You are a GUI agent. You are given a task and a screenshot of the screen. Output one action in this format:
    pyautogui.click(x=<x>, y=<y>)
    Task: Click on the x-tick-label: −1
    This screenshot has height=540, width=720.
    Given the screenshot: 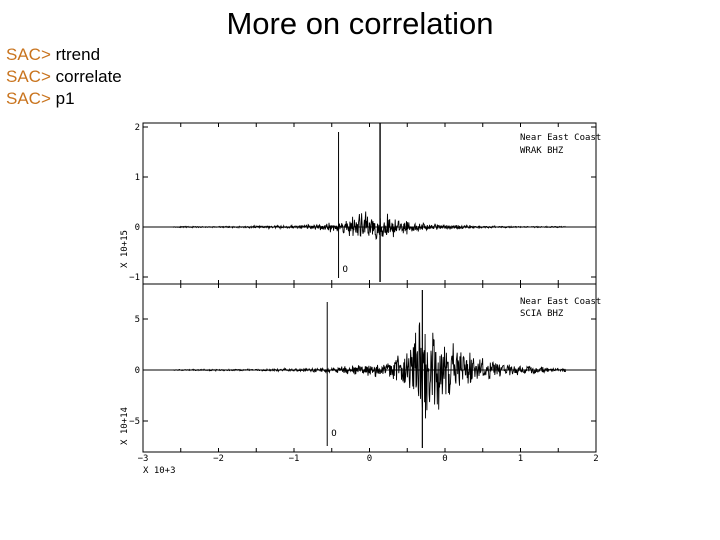 What is the action you would take?
    pyautogui.click(x=294, y=459)
    